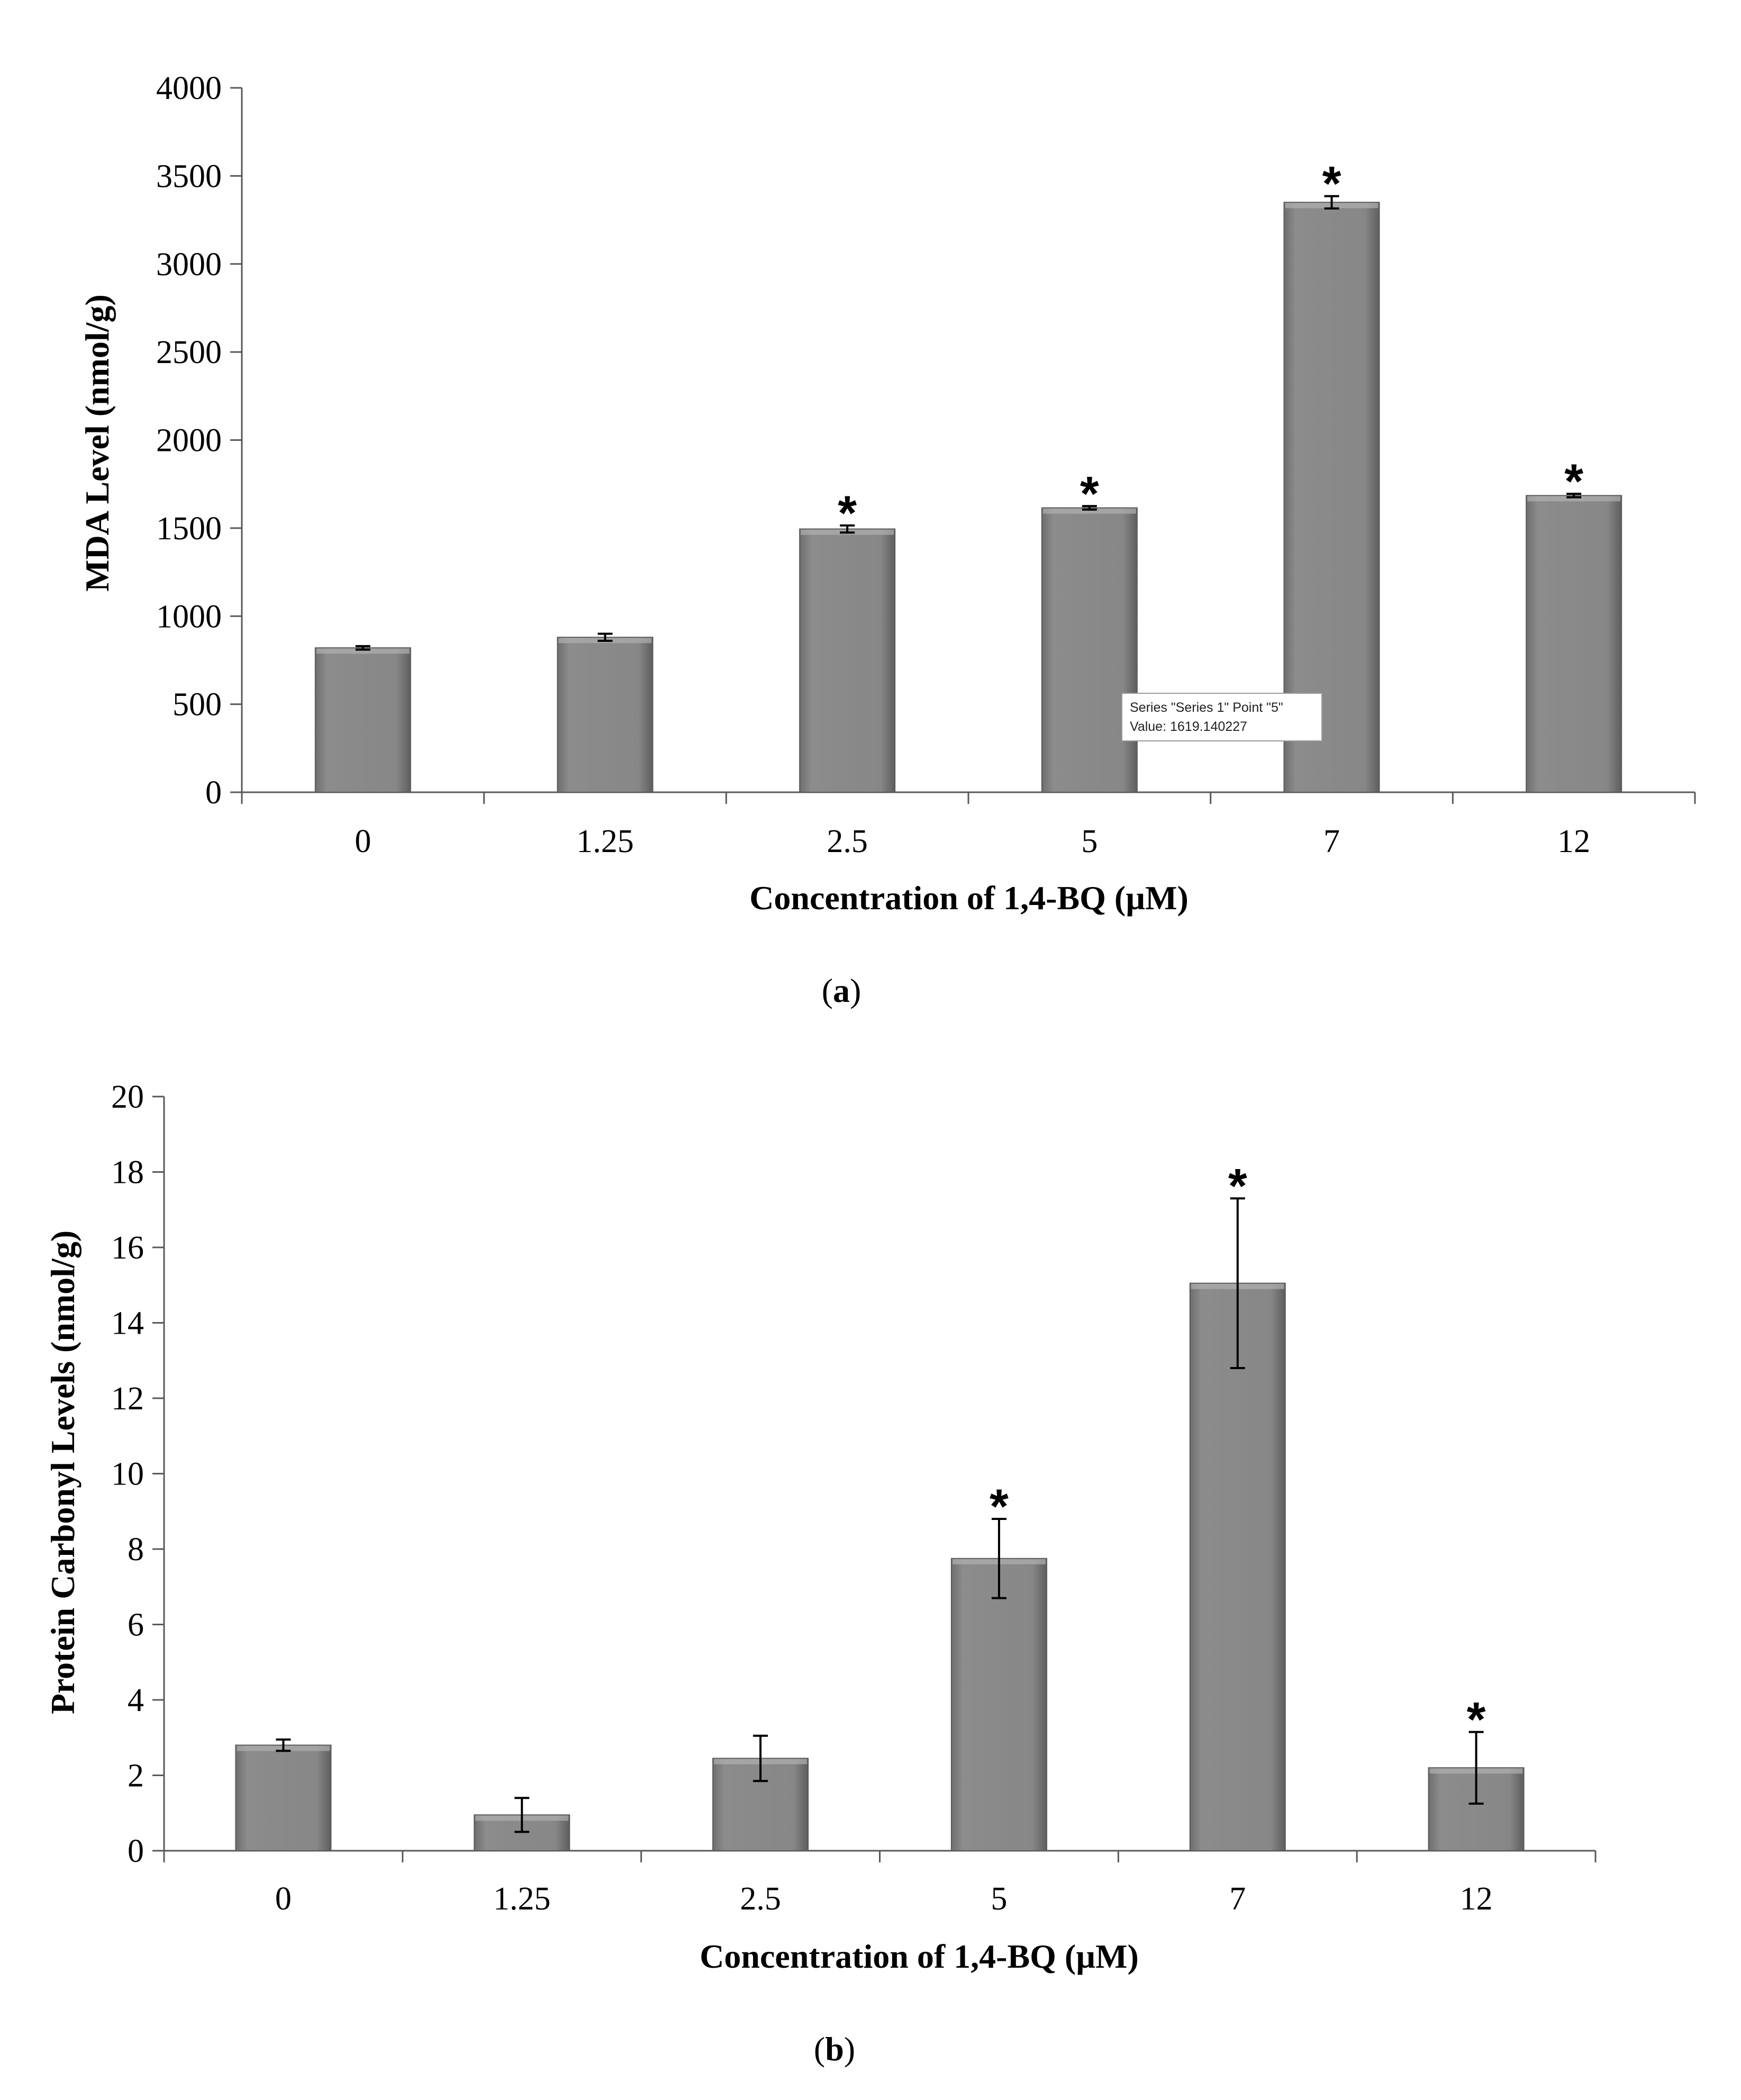 This screenshot has height=2100, width=1741. Describe the element at coordinates (189, 617) in the screenshot. I see `y-tick-label: 1000` at that location.